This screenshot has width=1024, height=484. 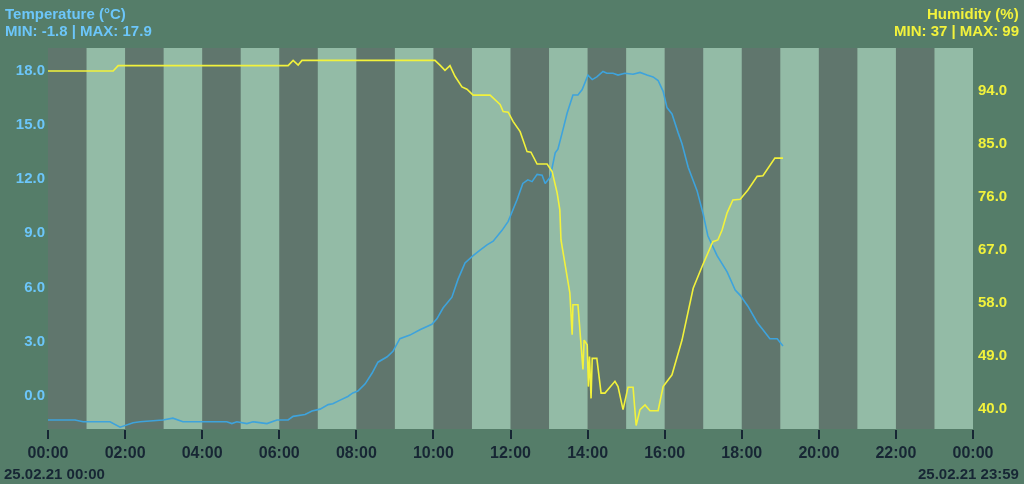 I want to click on text: 25.02.21 23:59, so click(x=968, y=473).